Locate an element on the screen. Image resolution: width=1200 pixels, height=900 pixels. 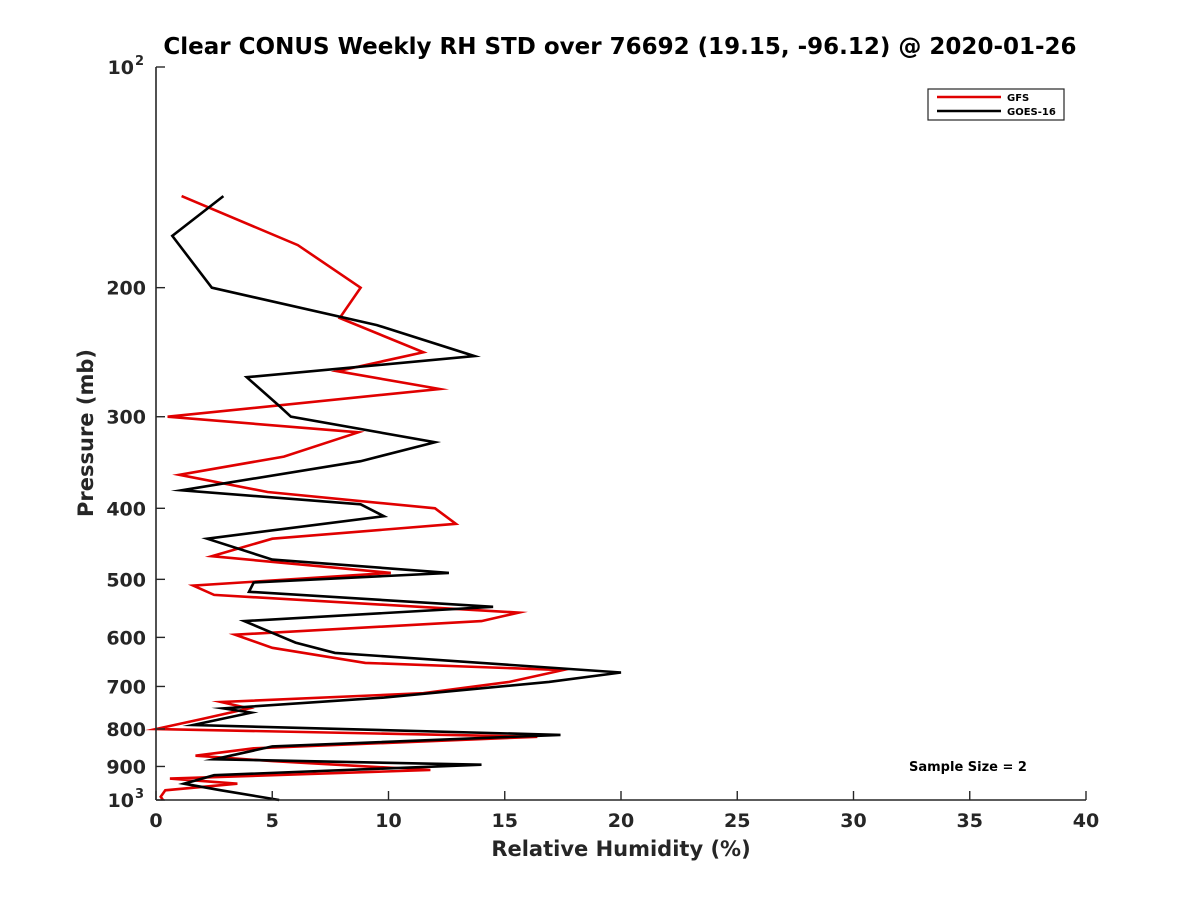
x-axis-label: Relative Humidity (%) is located at coordinates (620, 849).